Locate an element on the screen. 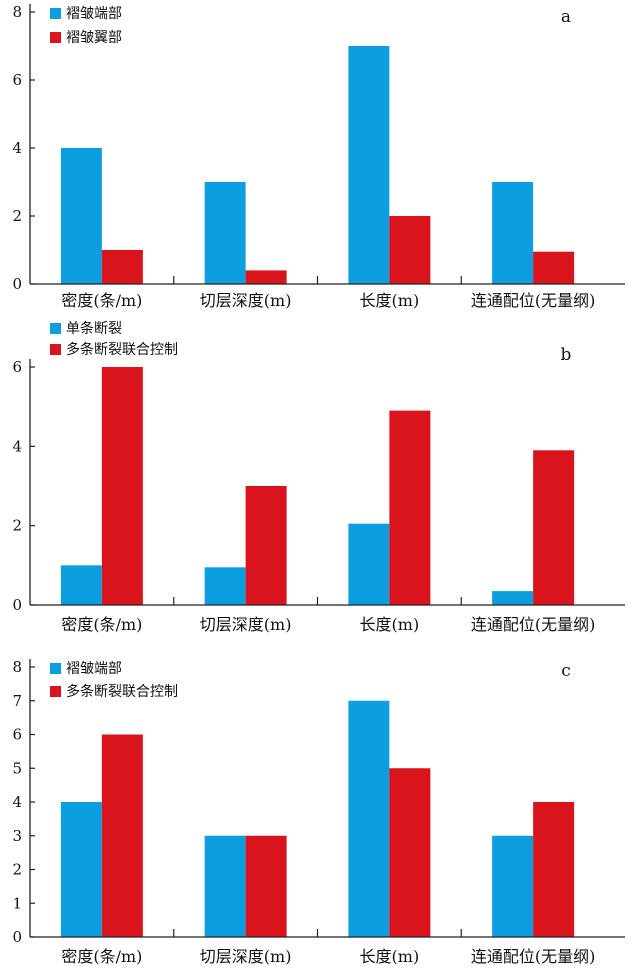 This screenshot has width=631, height=970. panel-letter: c is located at coordinates (566, 671).